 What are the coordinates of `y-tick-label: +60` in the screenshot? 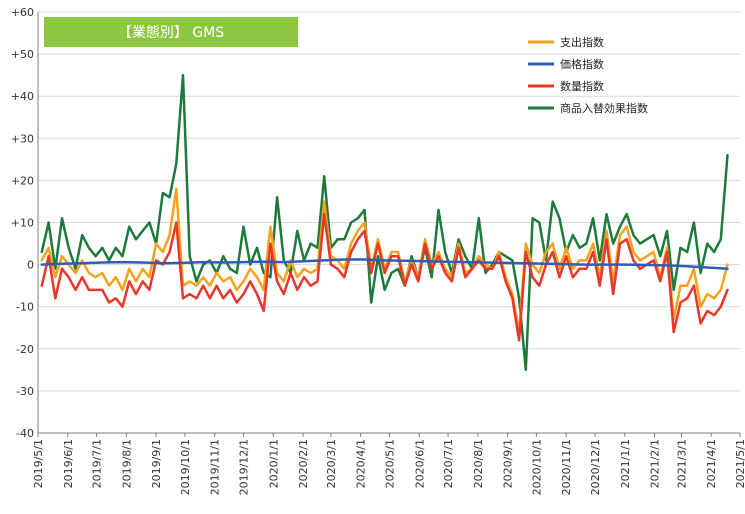 It's located at (22, 12).